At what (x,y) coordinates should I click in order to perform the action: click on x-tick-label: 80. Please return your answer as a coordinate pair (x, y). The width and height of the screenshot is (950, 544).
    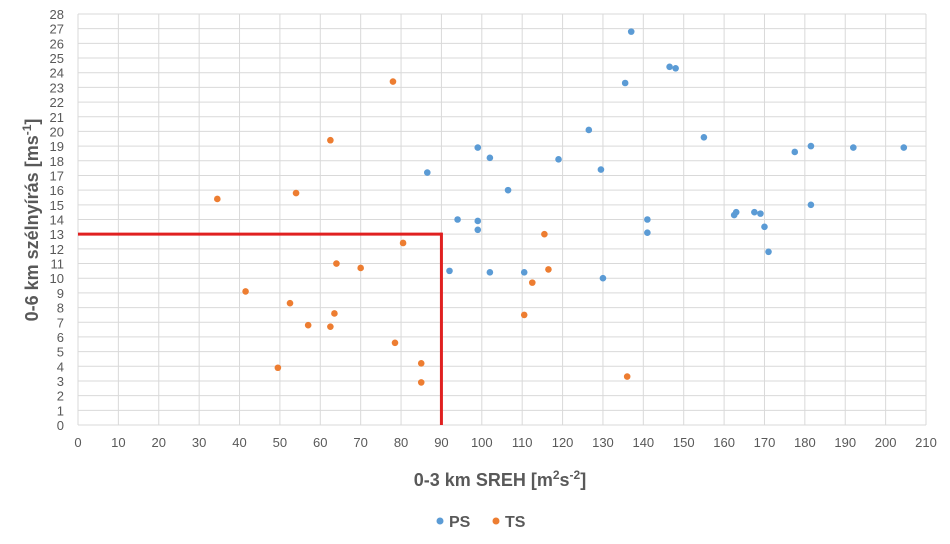
    Looking at the image, I should click on (401, 442).